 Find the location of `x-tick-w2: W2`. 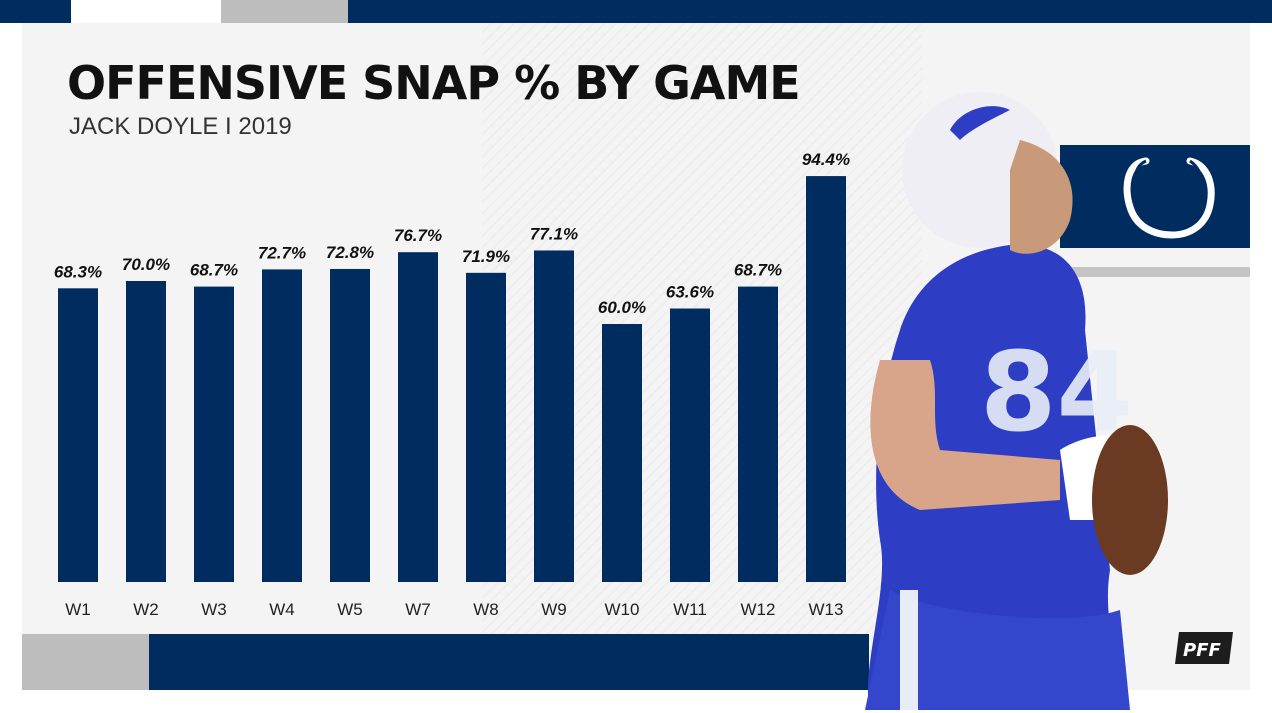

x-tick-w2: W2 is located at coordinates (146, 609).